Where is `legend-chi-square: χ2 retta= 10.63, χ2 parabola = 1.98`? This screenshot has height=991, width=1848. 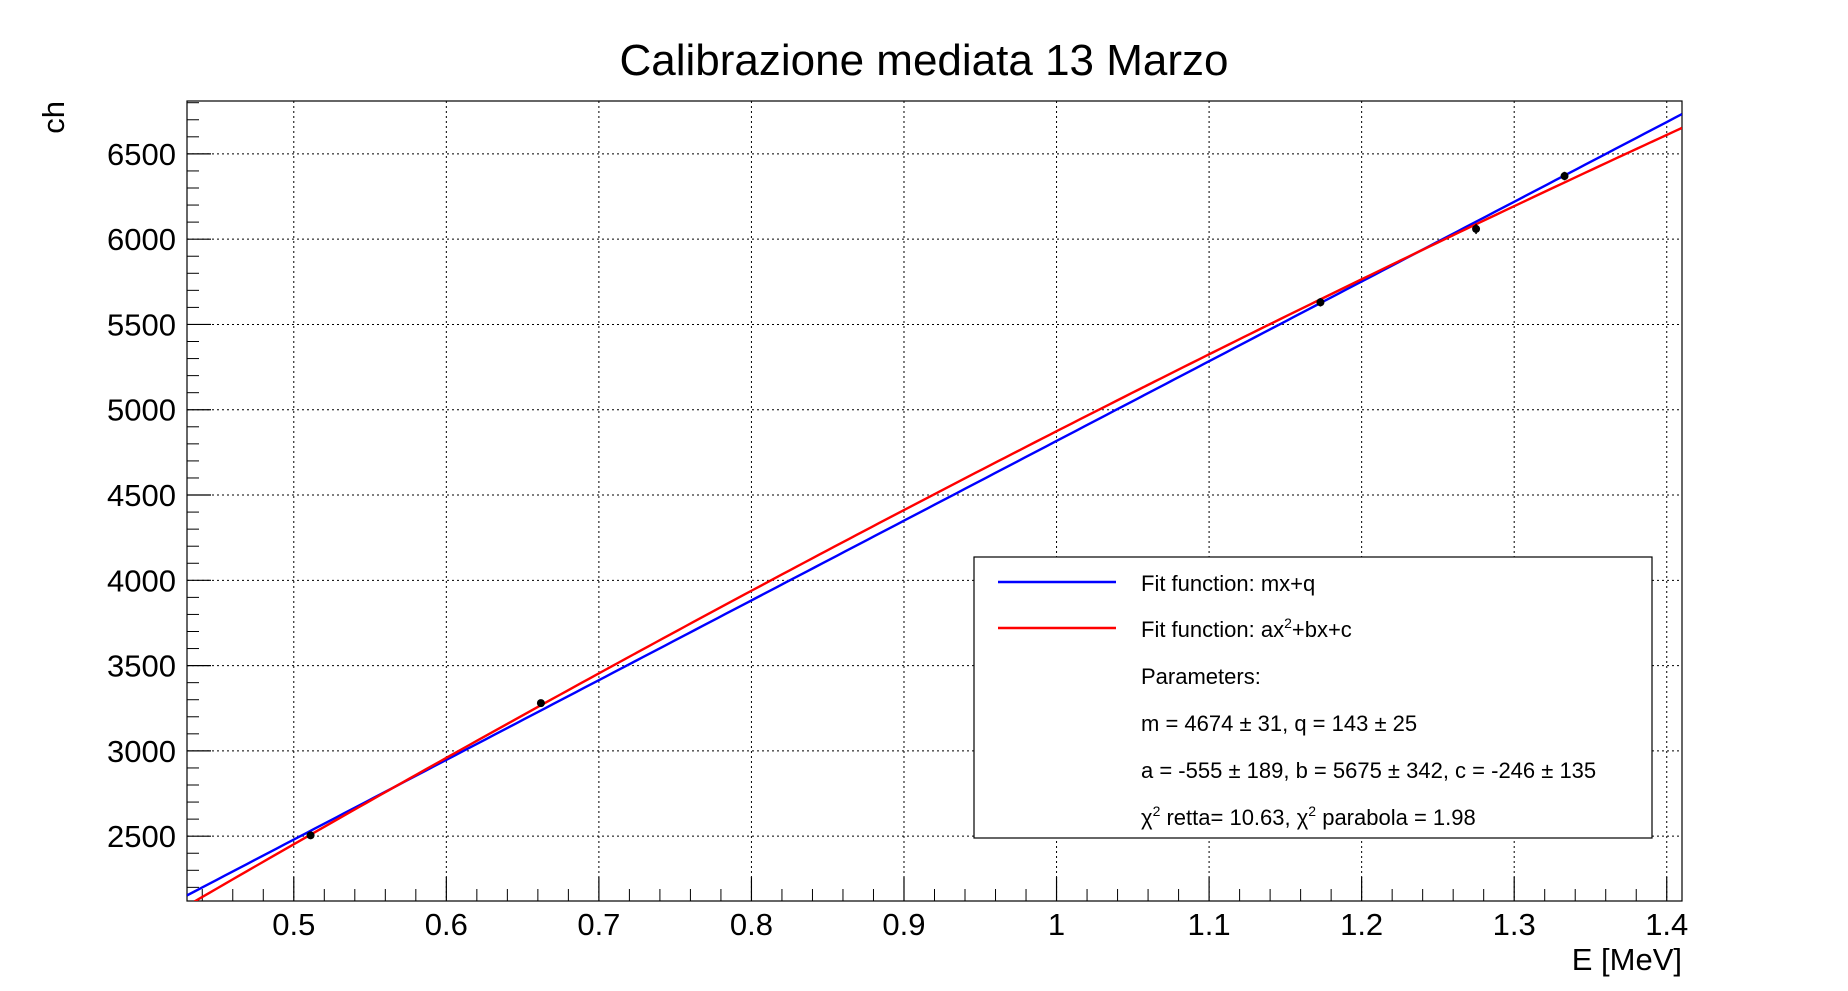 legend-chi-square: χ2 retta= 10.63, χ2 parabola = 1.98 is located at coordinates (1308, 816).